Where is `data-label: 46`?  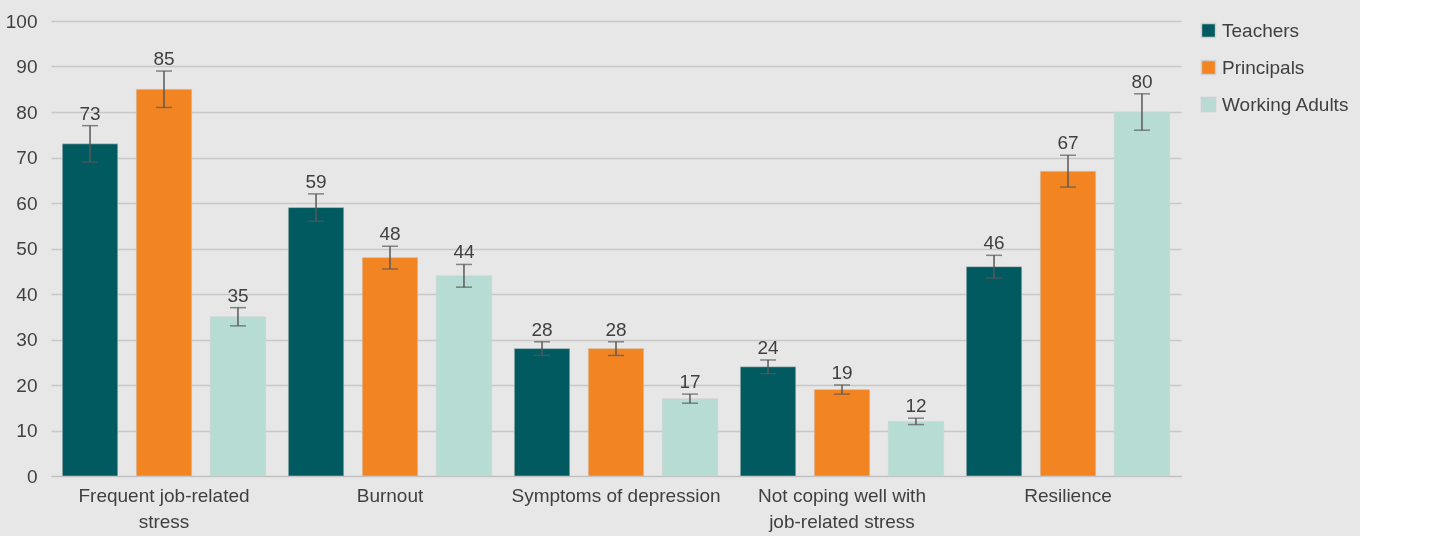 data-label: 46 is located at coordinates (994, 243).